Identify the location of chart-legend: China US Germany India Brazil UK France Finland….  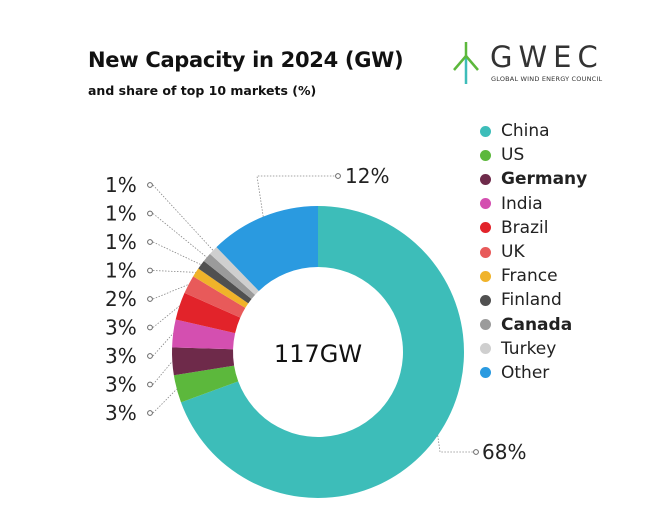
(533, 252).